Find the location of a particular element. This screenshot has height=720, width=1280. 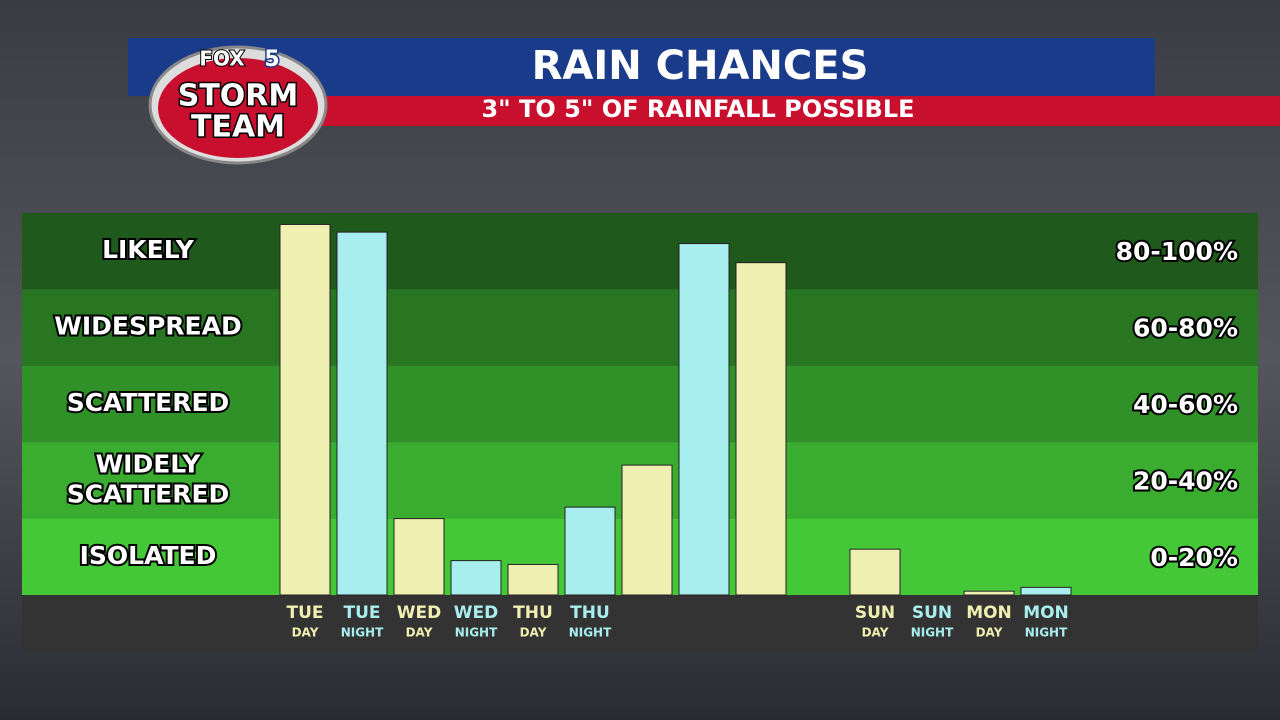

logo-line: TEAM is located at coordinates (238, 127).